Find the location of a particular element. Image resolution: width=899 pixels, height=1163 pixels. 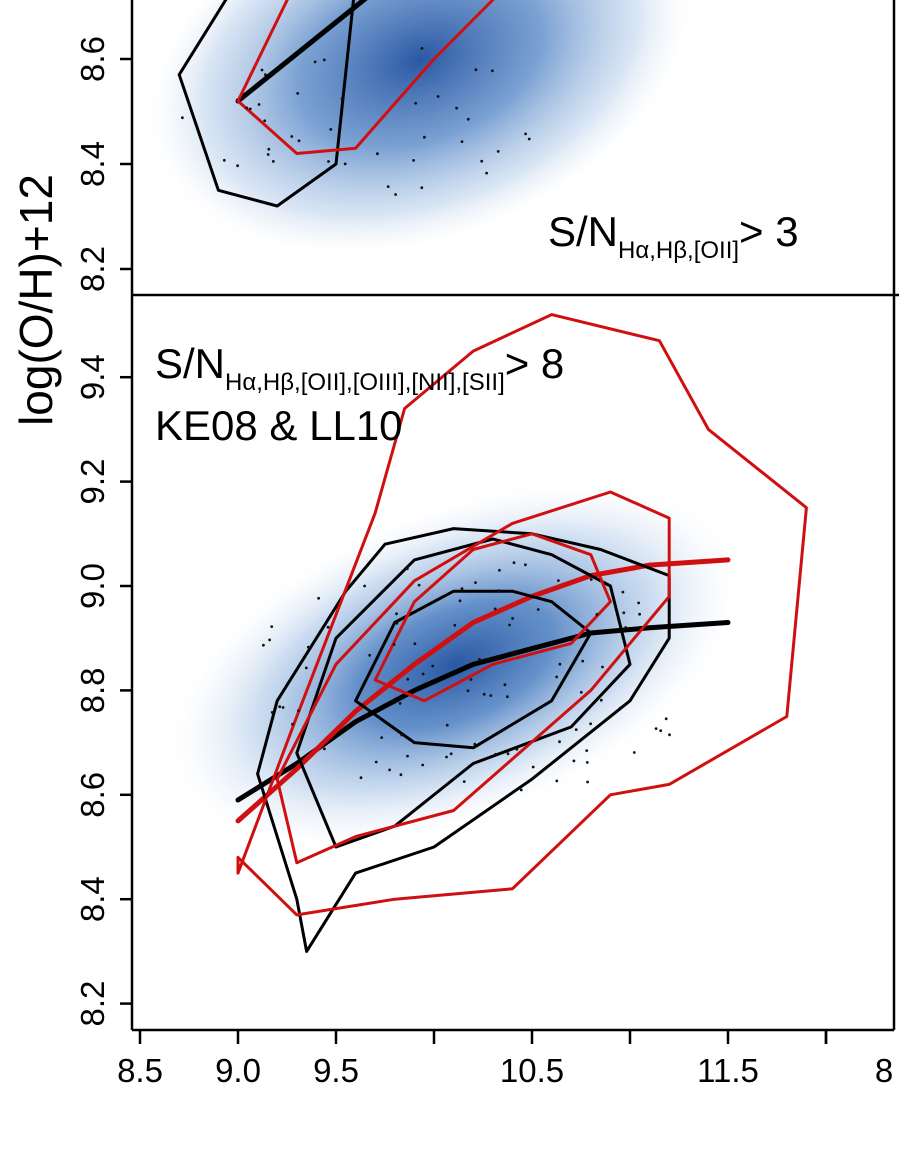

bottom-annotation-line2: KE08 & LL10 is located at coordinates (279, 425).